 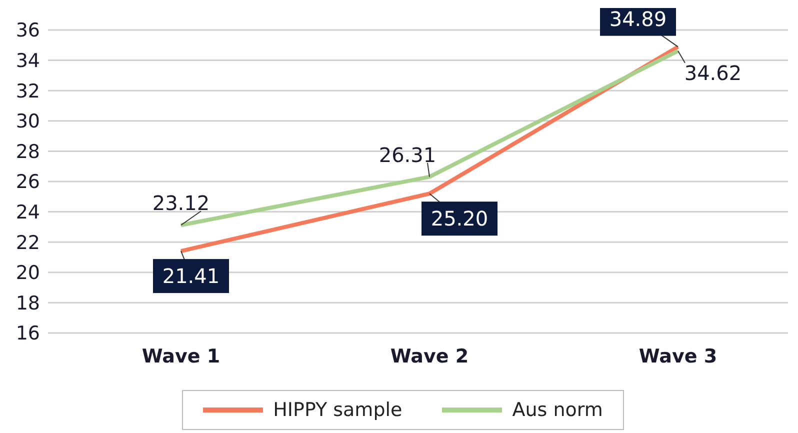 I want to click on x-tick-label: Wave 3, so click(x=678, y=356).